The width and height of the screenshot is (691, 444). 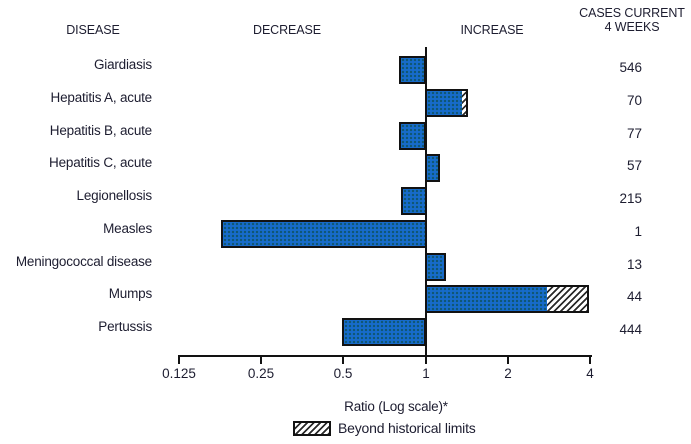 What do you see at coordinates (634, 297) in the screenshot?
I see `case-value: 44` at bounding box center [634, 297].